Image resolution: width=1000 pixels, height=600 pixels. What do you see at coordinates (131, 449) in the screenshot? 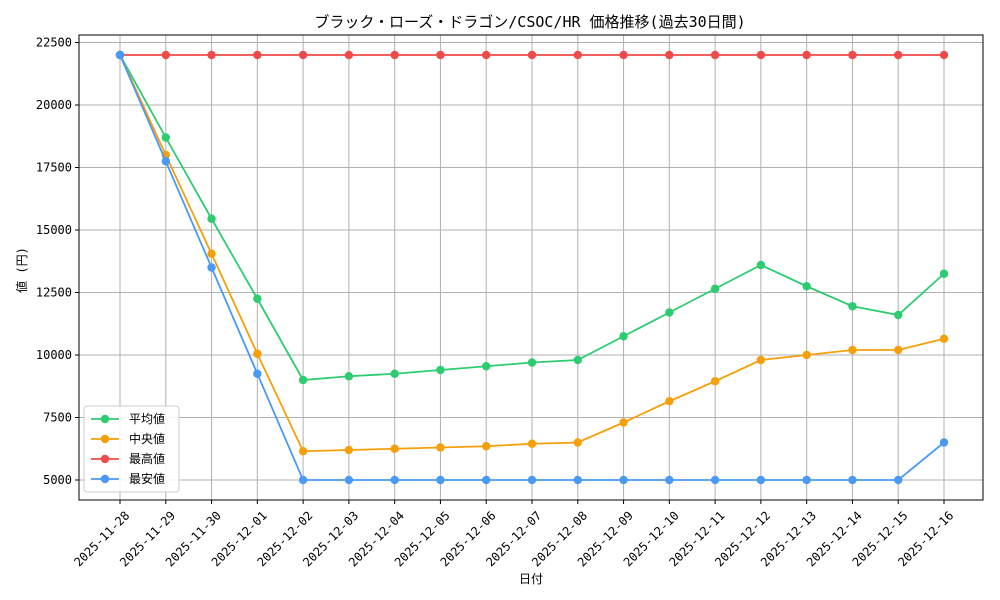
I see `legend-box` at bounding box center [131, 449].